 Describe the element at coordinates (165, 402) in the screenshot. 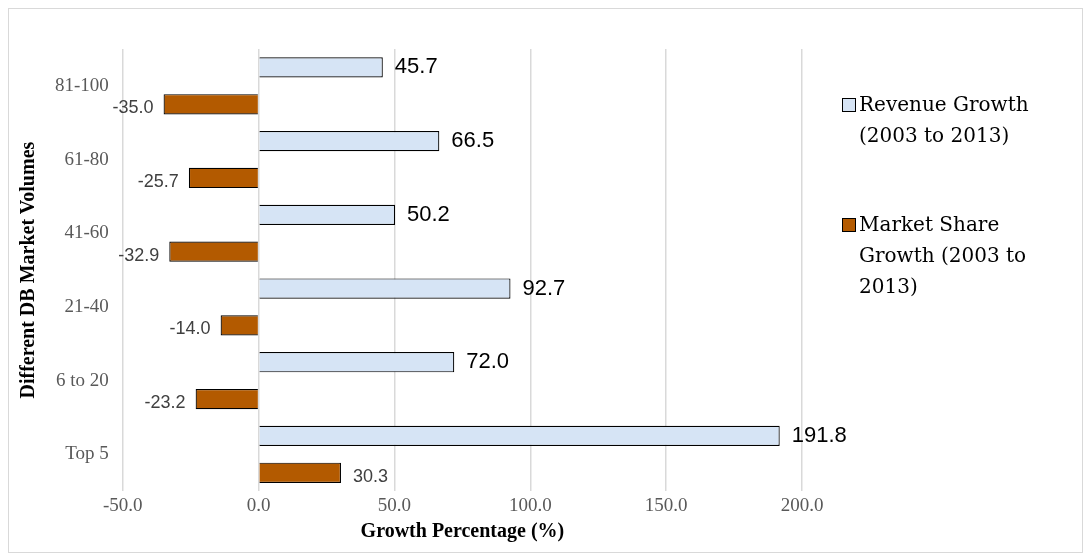

I see `data-label: -23.2` at that location.